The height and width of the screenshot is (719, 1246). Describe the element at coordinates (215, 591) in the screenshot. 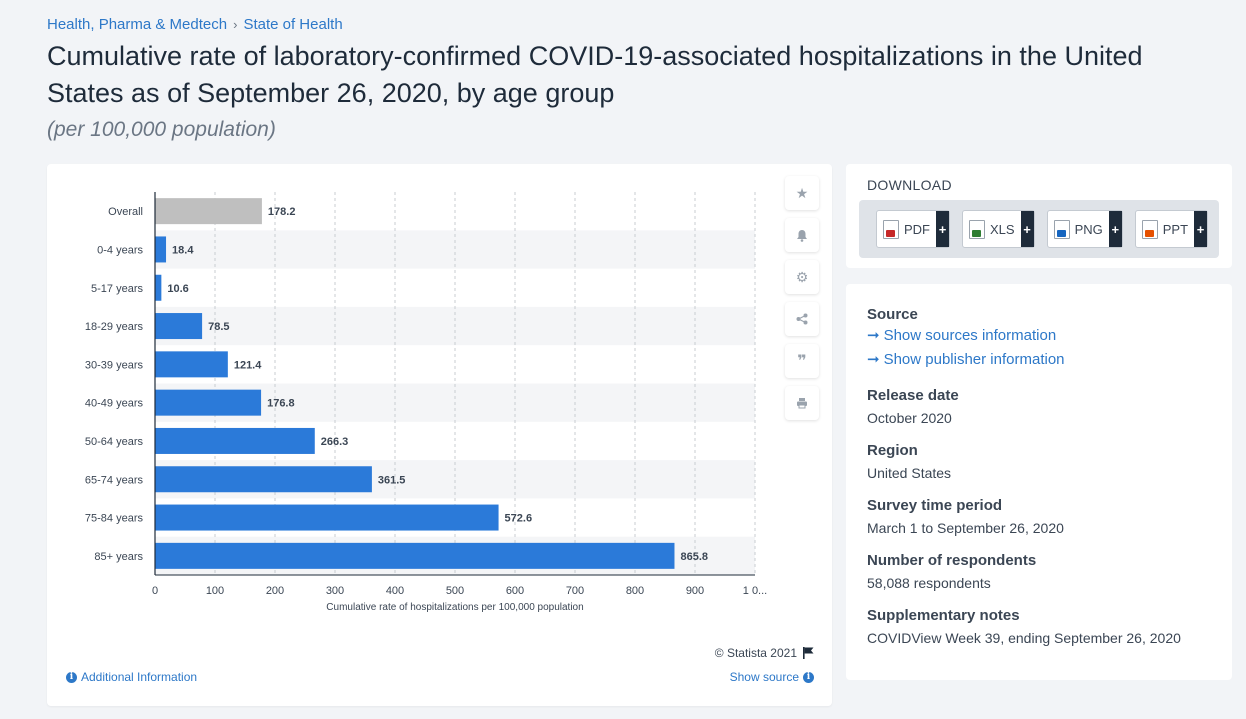

I see `x-tick-label: 100` at that location.